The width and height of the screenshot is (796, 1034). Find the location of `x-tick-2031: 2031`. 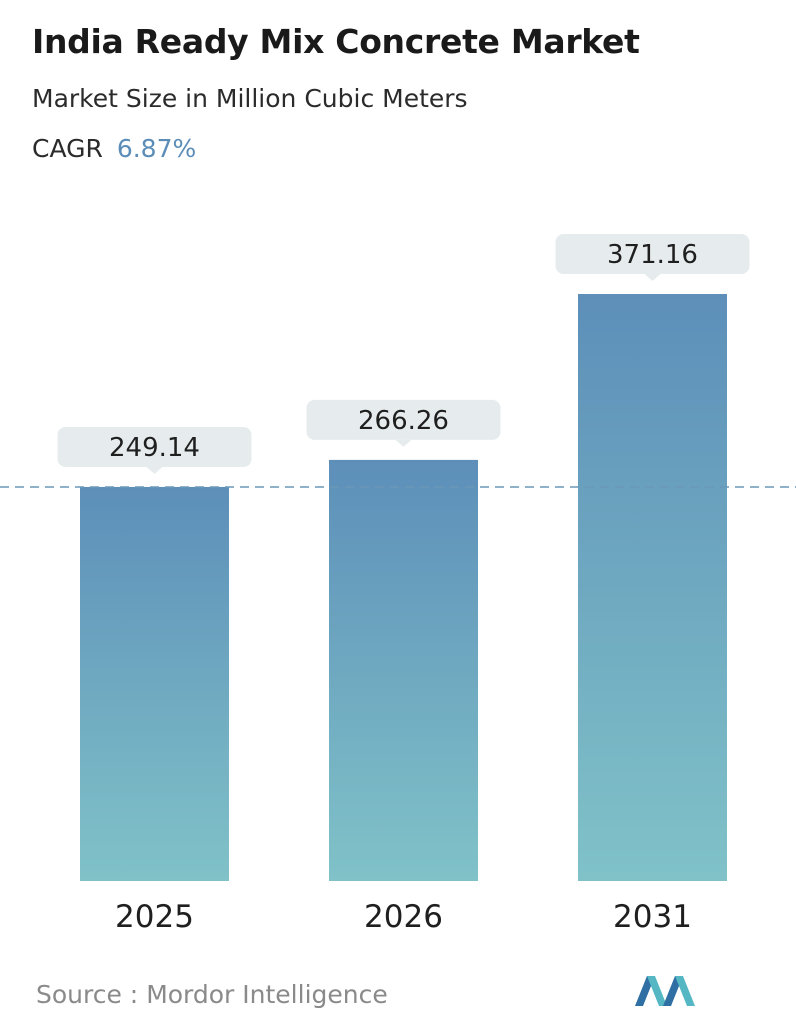

x-tick-2031: 2031 is located at coordinates (652, 917).